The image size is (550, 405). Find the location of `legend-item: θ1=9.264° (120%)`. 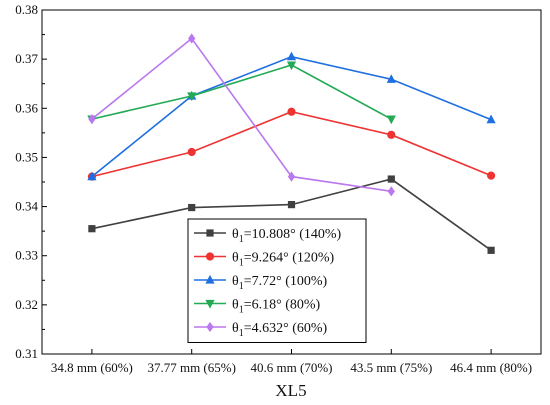

legend-item: θ1=9.264° (120%) is located at coordinates (264, 260).